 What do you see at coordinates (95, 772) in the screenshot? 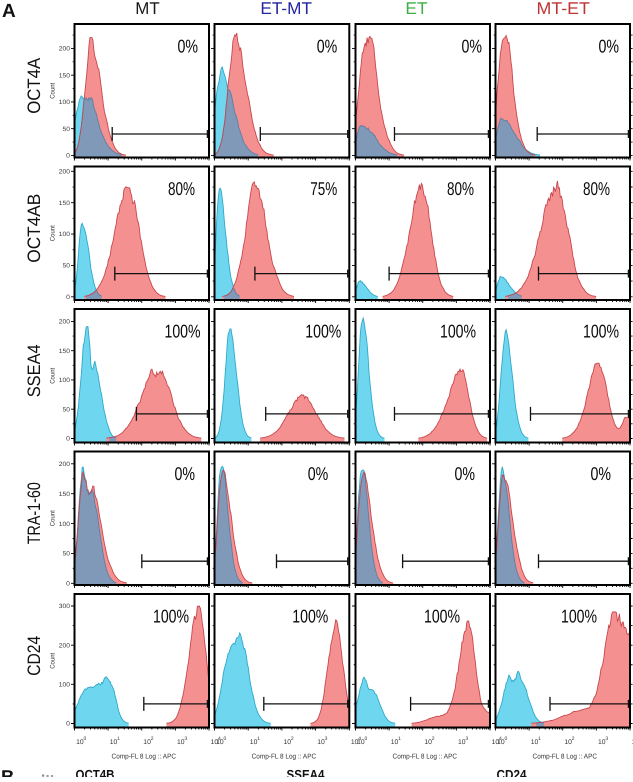
I see `svg-text: OCT4B` at bounding box center [95, 772].